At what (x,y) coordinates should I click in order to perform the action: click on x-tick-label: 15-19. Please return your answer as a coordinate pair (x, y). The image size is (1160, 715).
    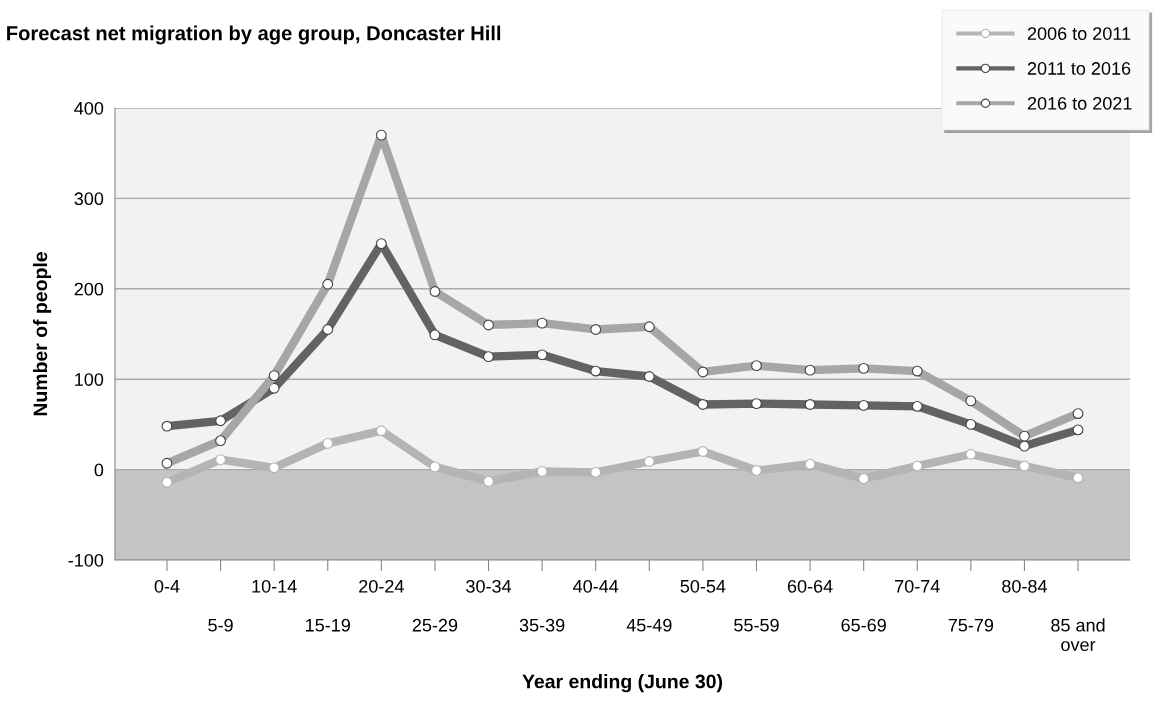
    Looking at the image, I should click on (328, 625).